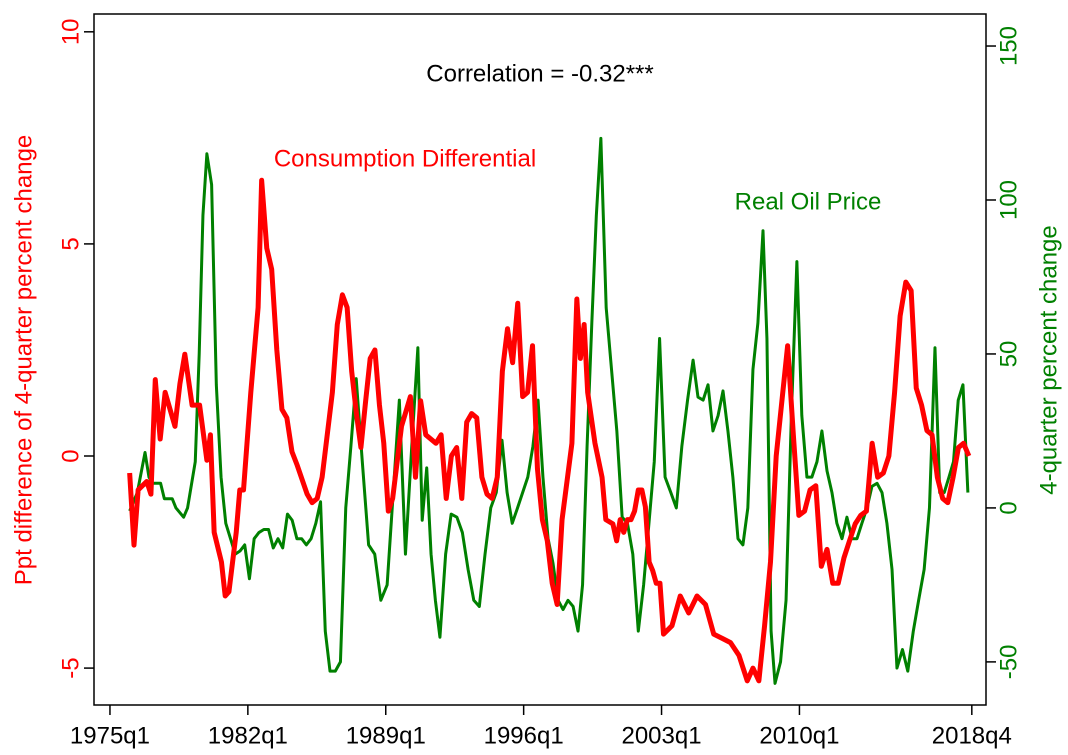  I want to click on y-tick-label: 10, so click(70, 31).